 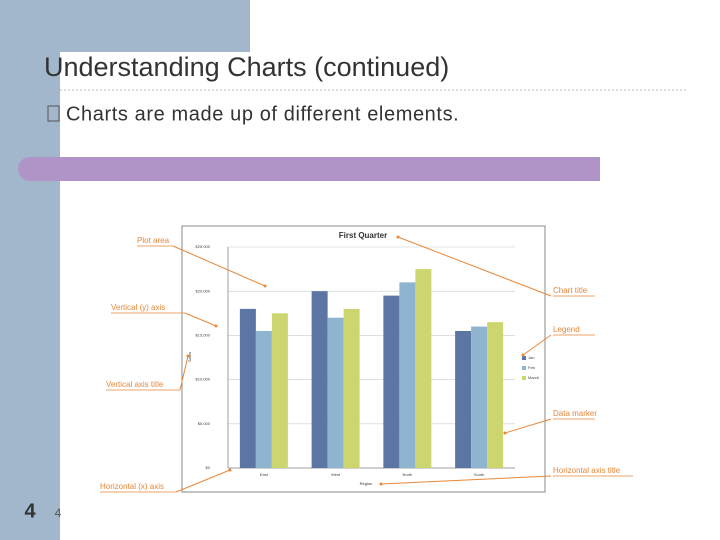 What do you see at coordinates (309, 169) in the screenshot?
I see `accent-bar` at bounding box center [309, 169].